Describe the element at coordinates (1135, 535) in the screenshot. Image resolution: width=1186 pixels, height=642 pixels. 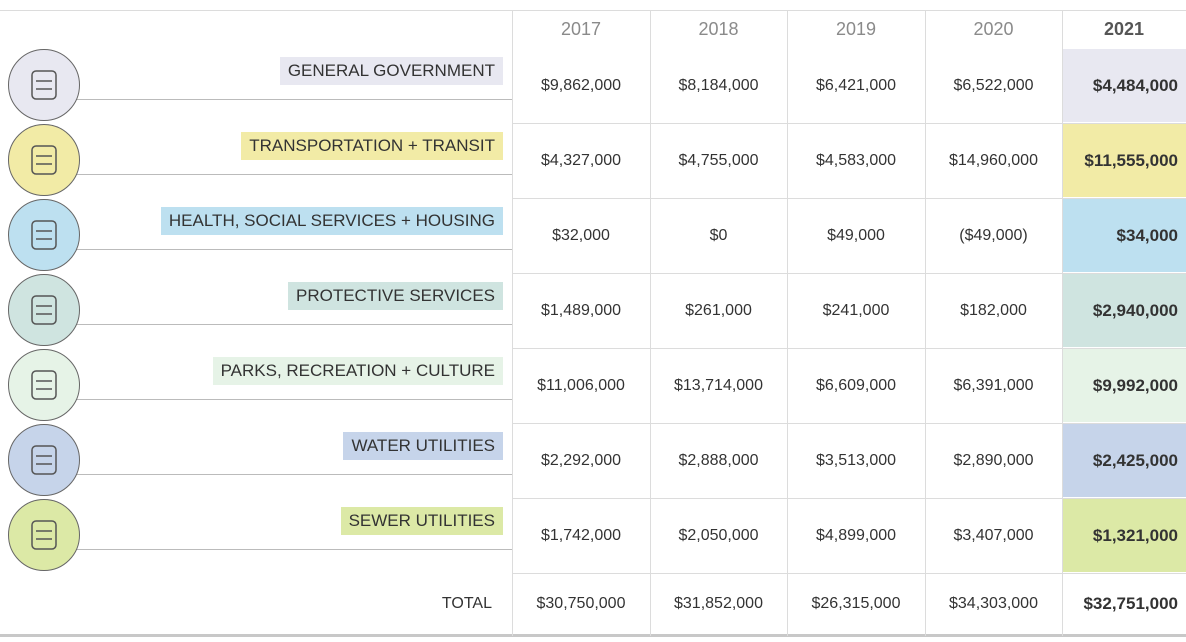
I see `value-cell: $1,321,000` at that location.